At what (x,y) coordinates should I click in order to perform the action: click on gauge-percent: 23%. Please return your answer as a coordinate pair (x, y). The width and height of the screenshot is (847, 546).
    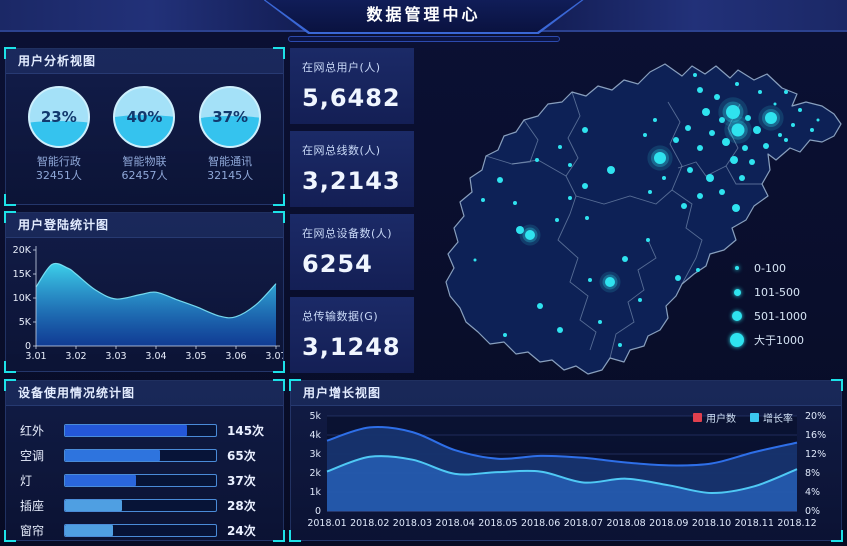
    Looking at the image, I should click on (58, 117).